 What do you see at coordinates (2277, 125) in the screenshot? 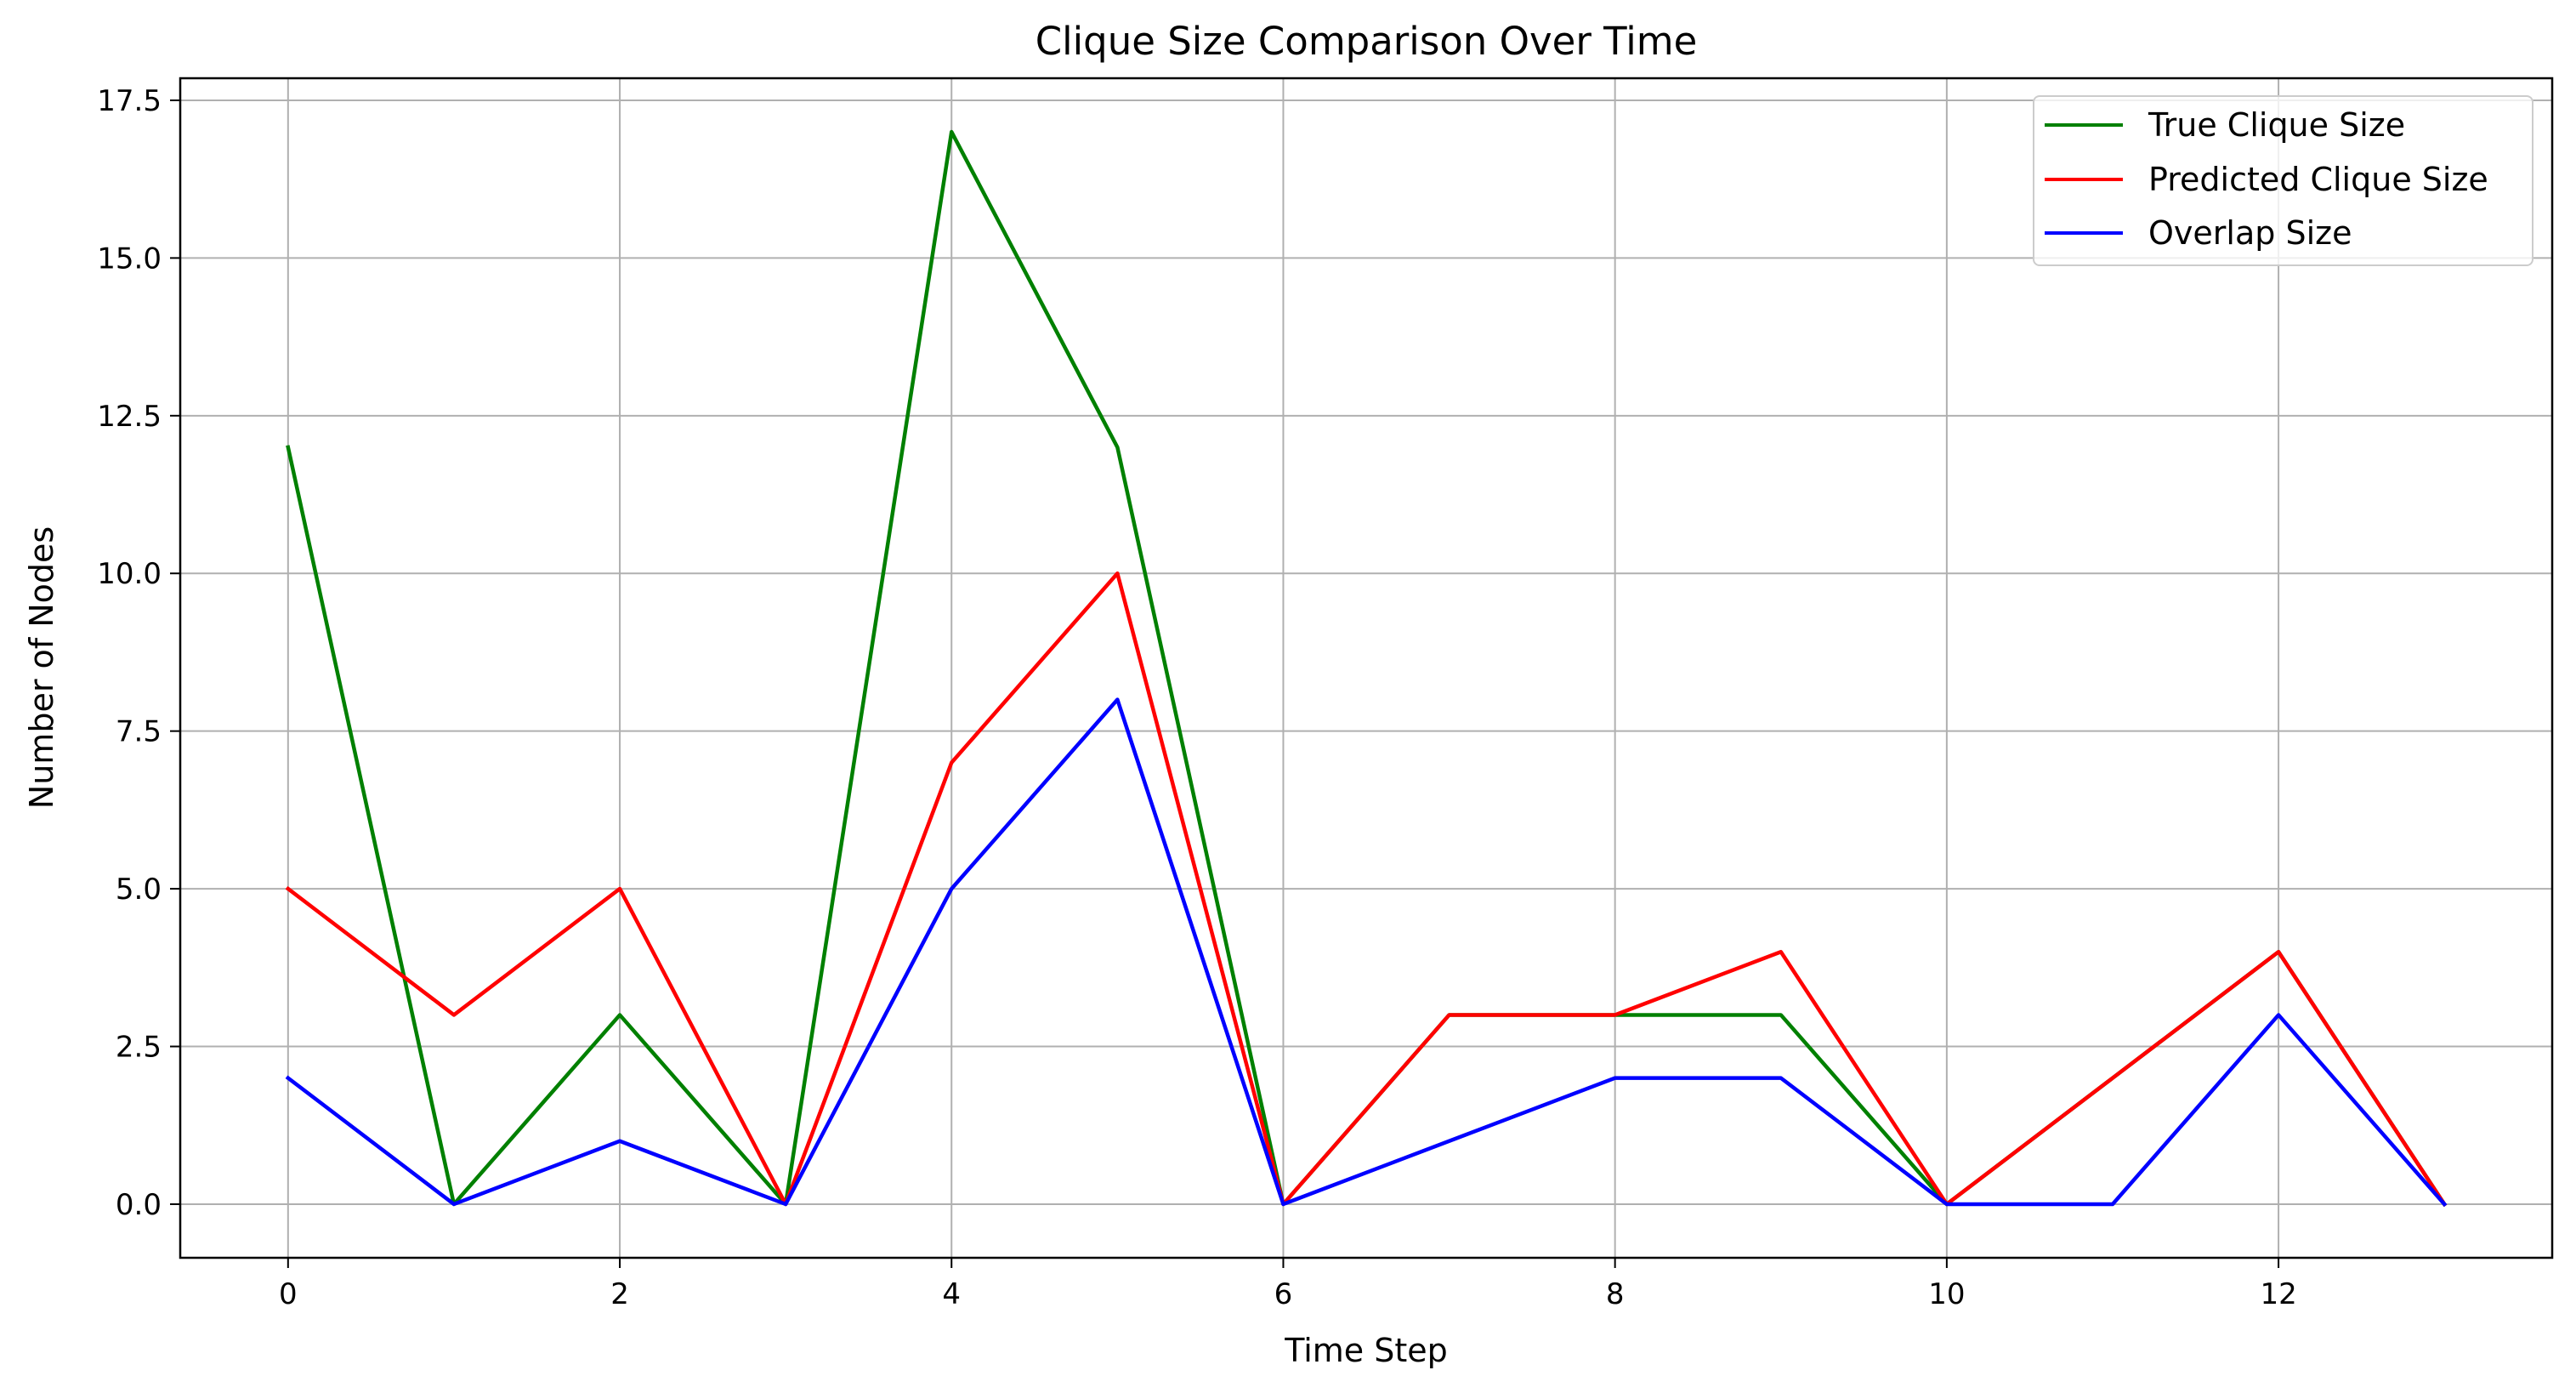
I see `legend-label-true-clique-size: True Clique Size` at bounding box center [2277, 125].